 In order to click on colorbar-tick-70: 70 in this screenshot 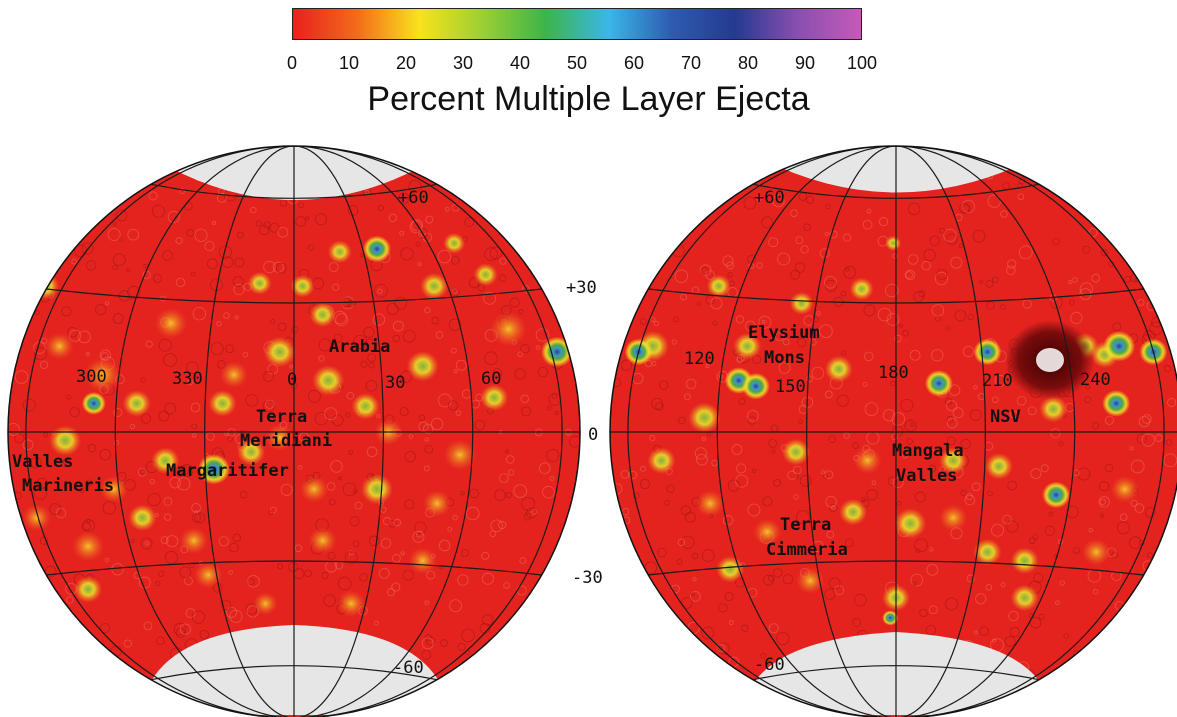, I will do `click(691, 63)`.